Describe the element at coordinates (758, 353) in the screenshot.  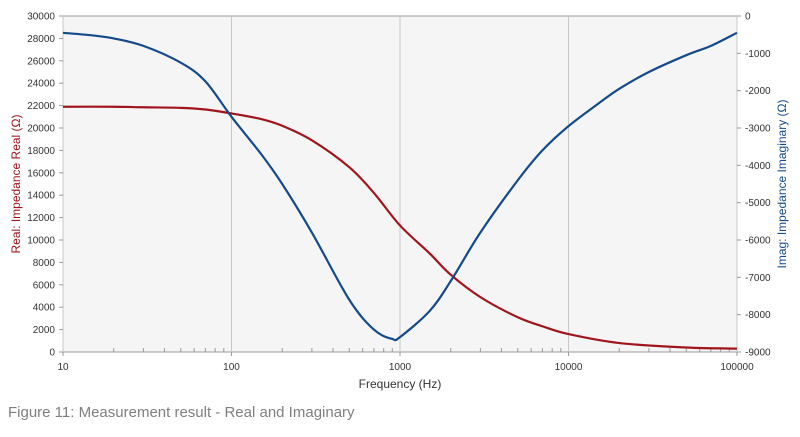
I see `right-tick-label: -9000` at that location.